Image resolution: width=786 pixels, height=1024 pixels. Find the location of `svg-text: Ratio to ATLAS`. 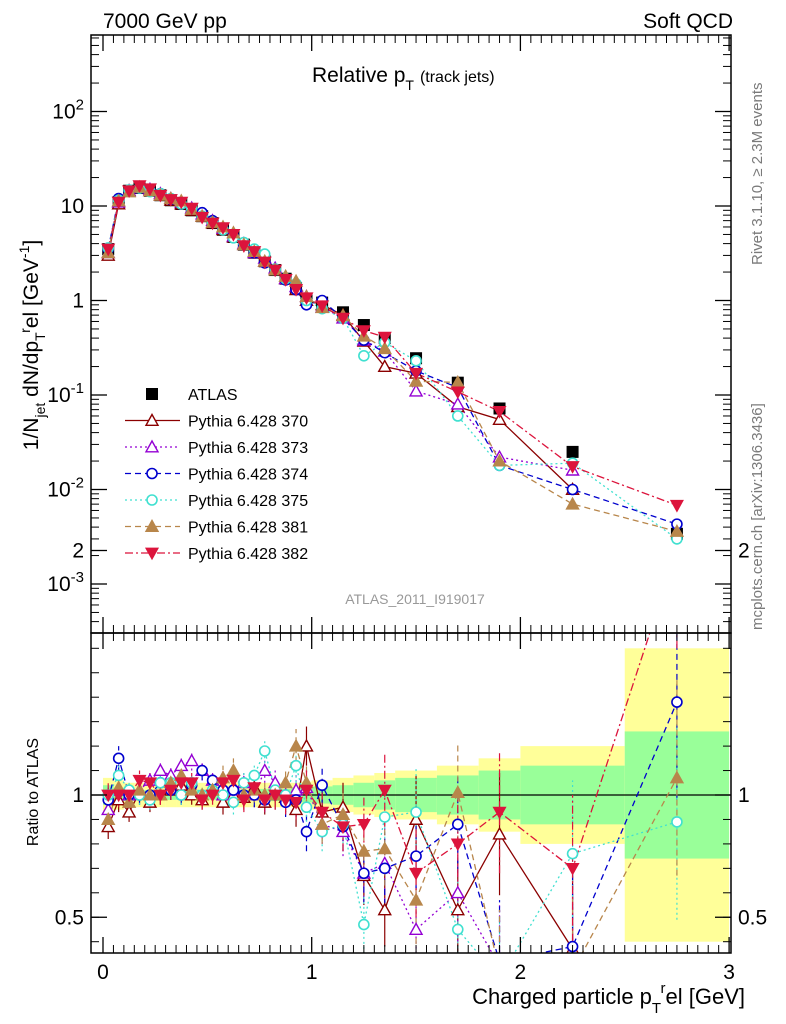

svg-text: Ratio to ATLAS is located at coordinates (33, 792).